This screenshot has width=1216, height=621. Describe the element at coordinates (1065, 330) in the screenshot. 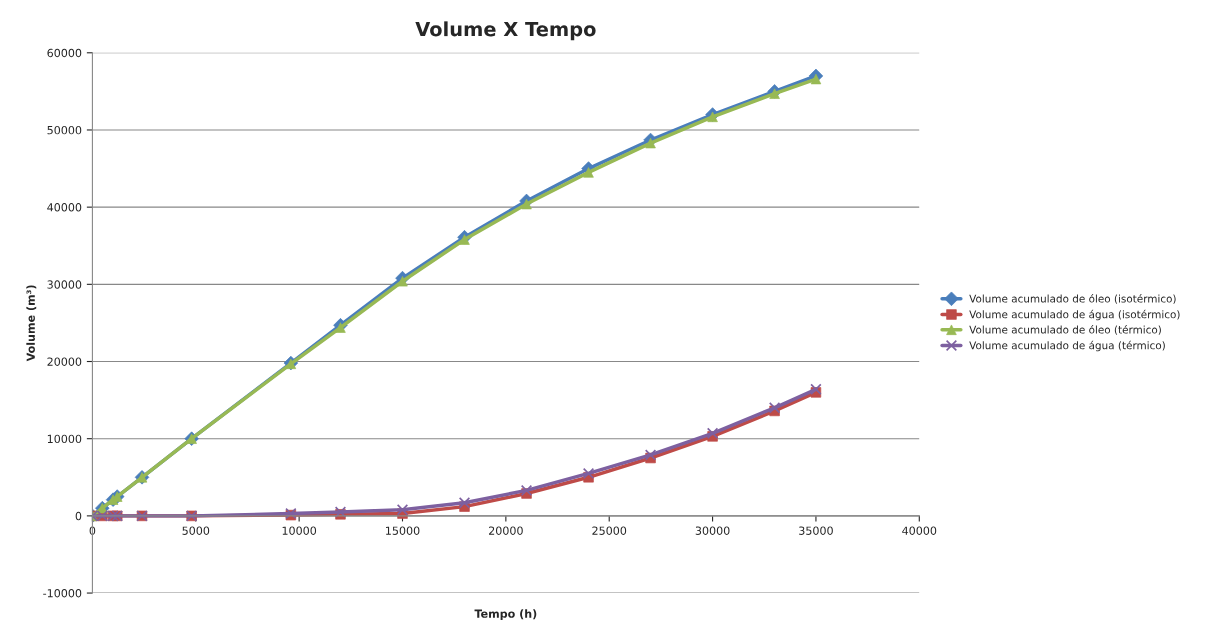

I see `legend-label: Volume acumulado de óleo (térmico)` at that location.